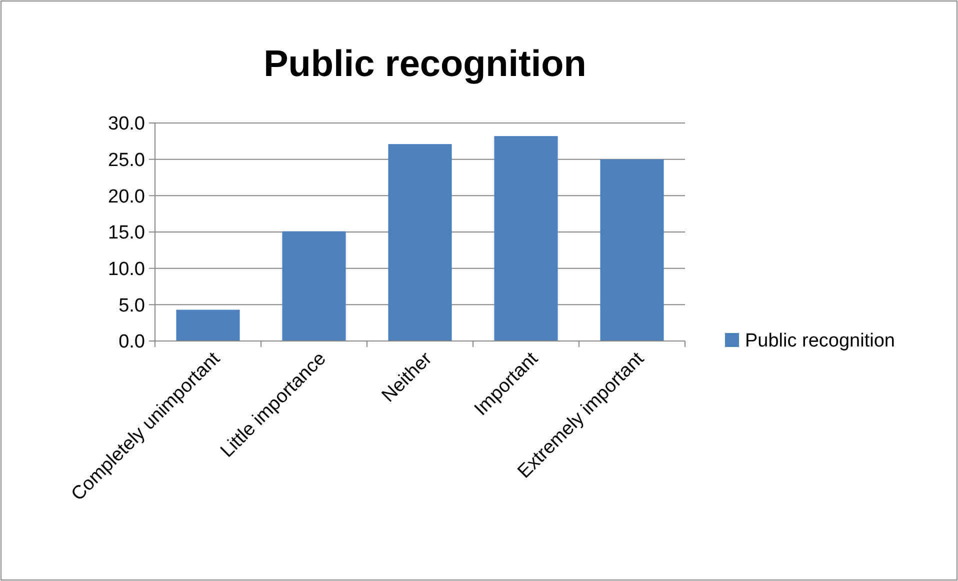 Image resolution: width=958 pixels, height=581 pixels. I want to click on chart-title: Public recognition, so click(425, 63).